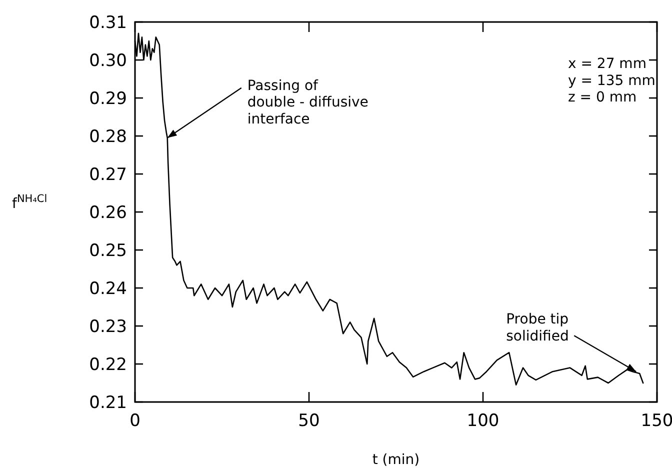 Image resolution: width=672 pixels, height=474 pixels. What do you see at coordinates (483, 421) in the screenshot?
I see `x-tick-label: 100` at bounding box center [483, 421].